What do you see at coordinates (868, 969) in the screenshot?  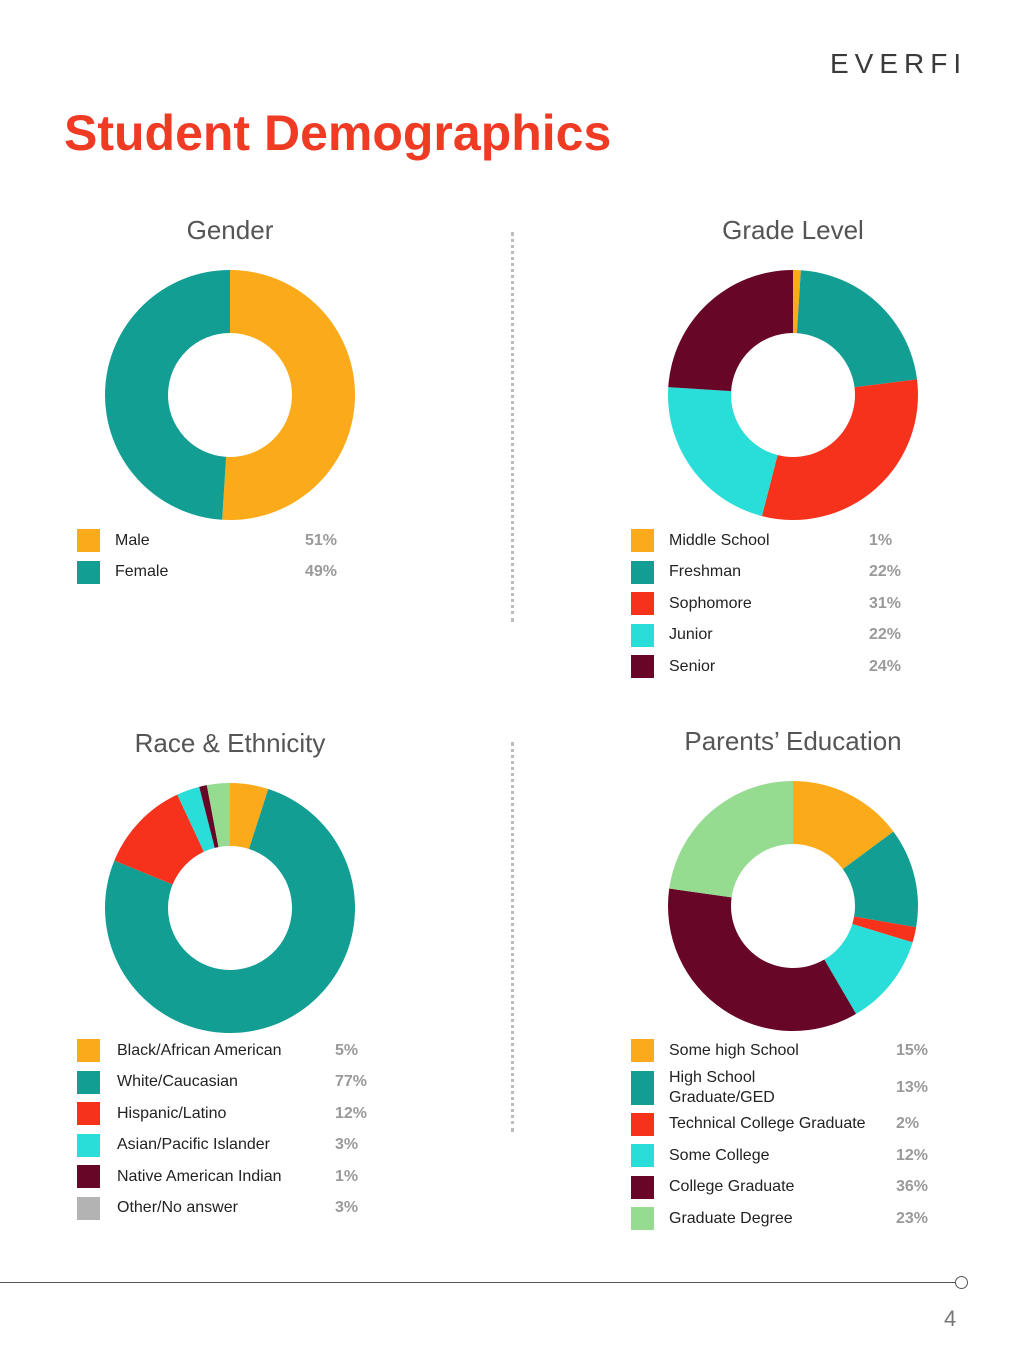 I see `slice-some-college` at bounding box center [868, 969].